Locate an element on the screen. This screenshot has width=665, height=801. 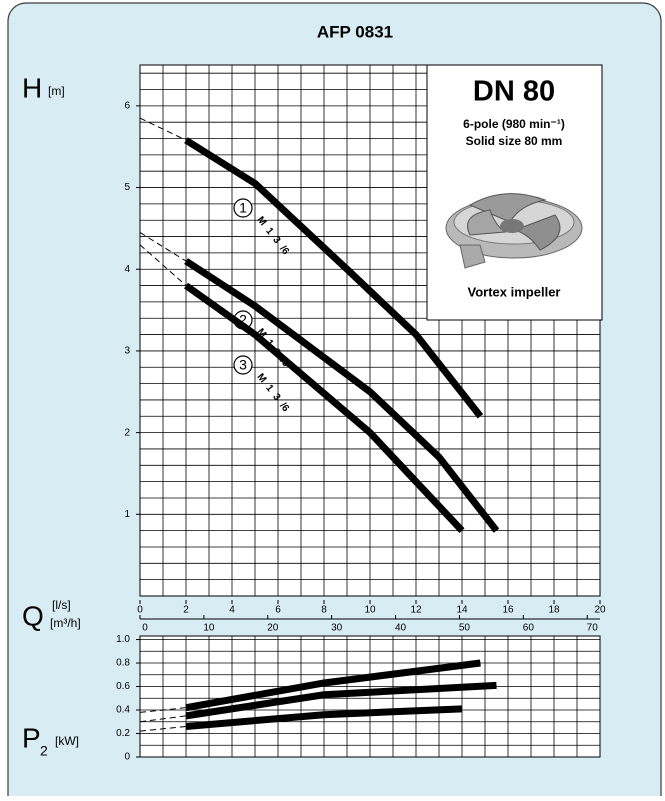
x-tick-label: 20 is located at coordinates (600, 610).